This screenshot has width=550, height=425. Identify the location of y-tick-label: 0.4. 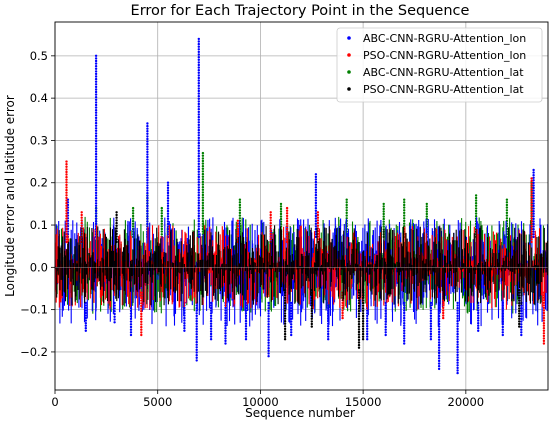
(39, 98).